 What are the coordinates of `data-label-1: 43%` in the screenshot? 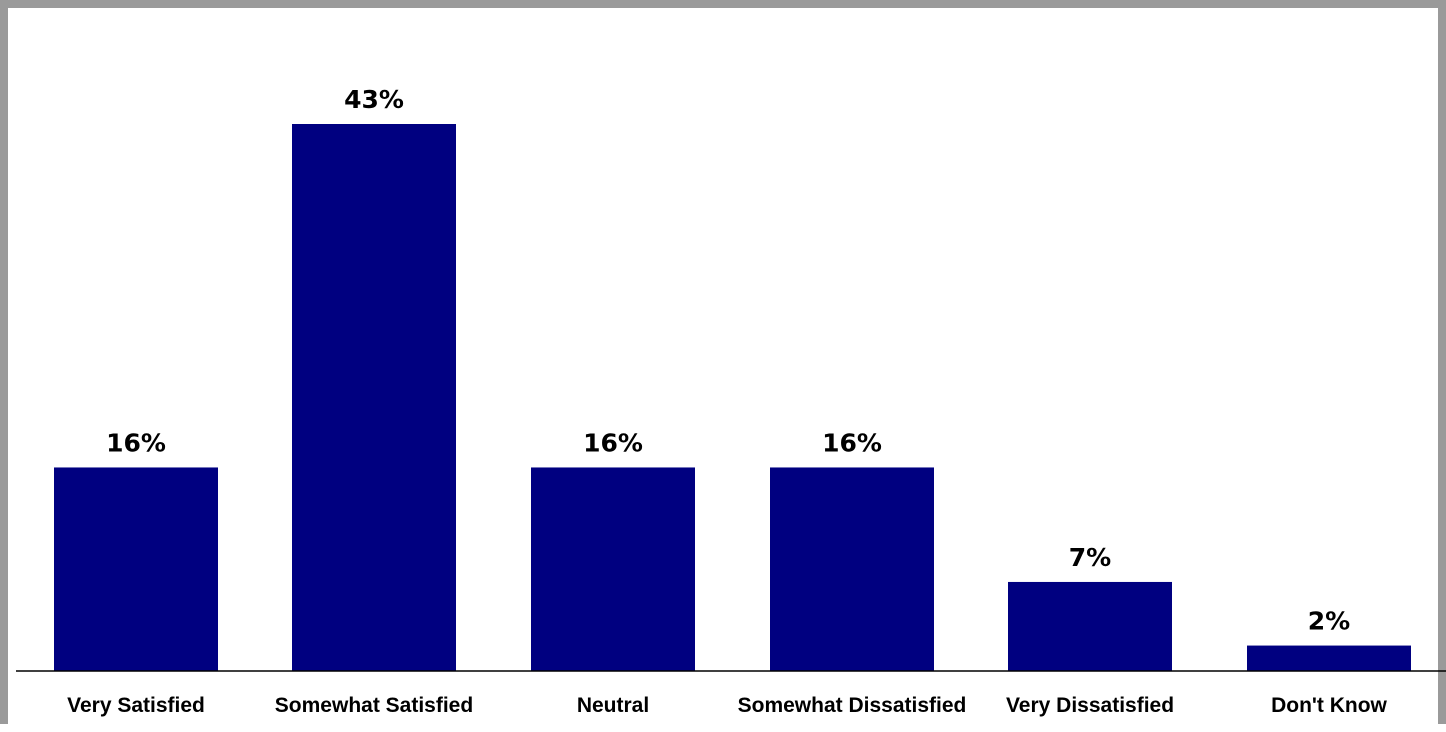 It's located at (374, 99).